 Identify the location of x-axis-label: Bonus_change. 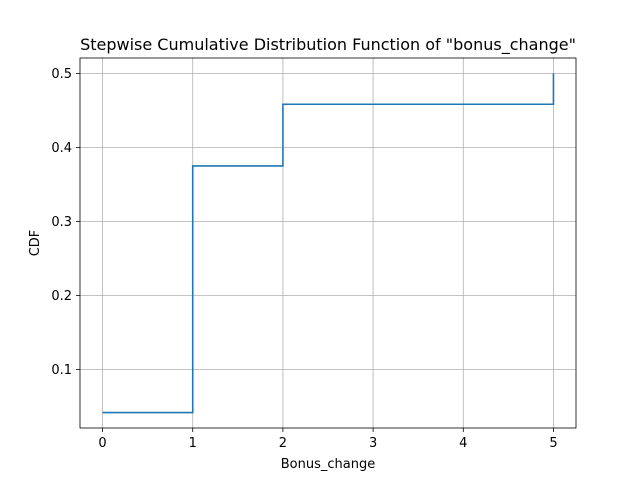
(328, 464).